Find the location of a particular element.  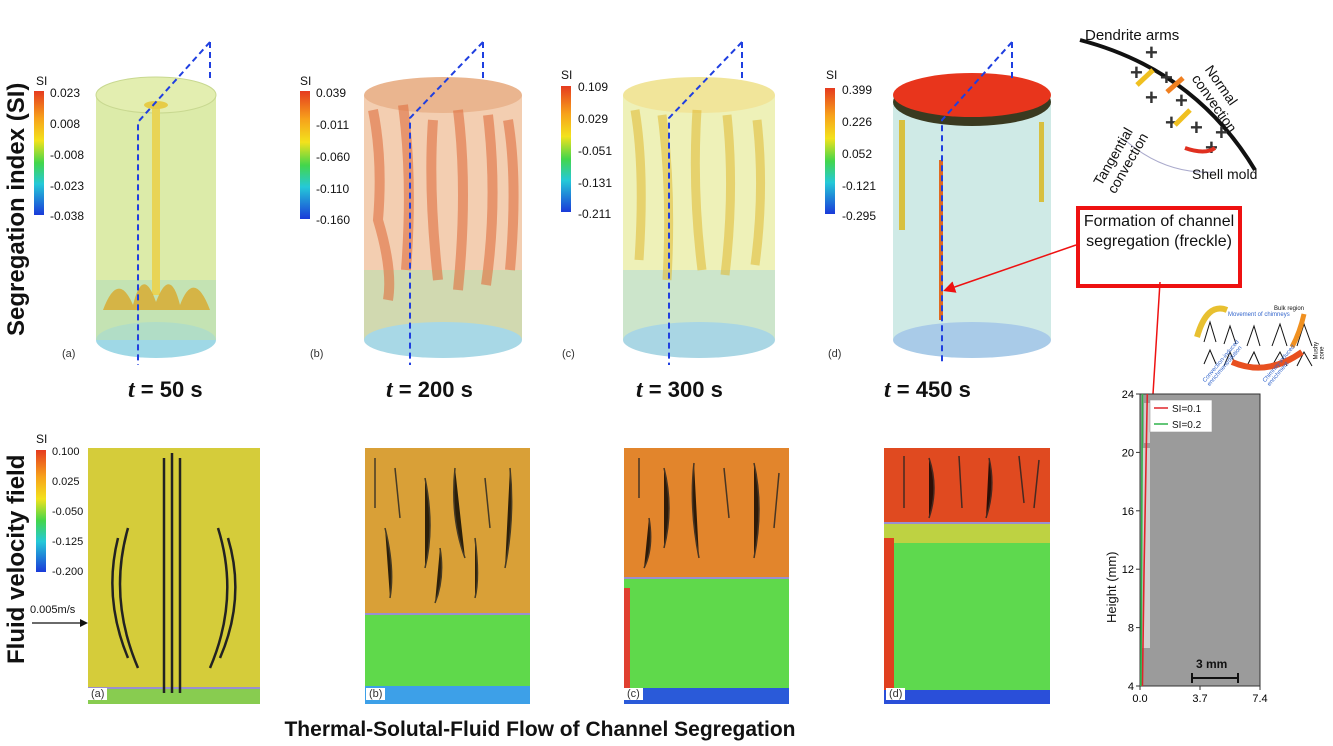

cbar-bottom-tick-0: 0.100 is located at coordinates (66, 452).